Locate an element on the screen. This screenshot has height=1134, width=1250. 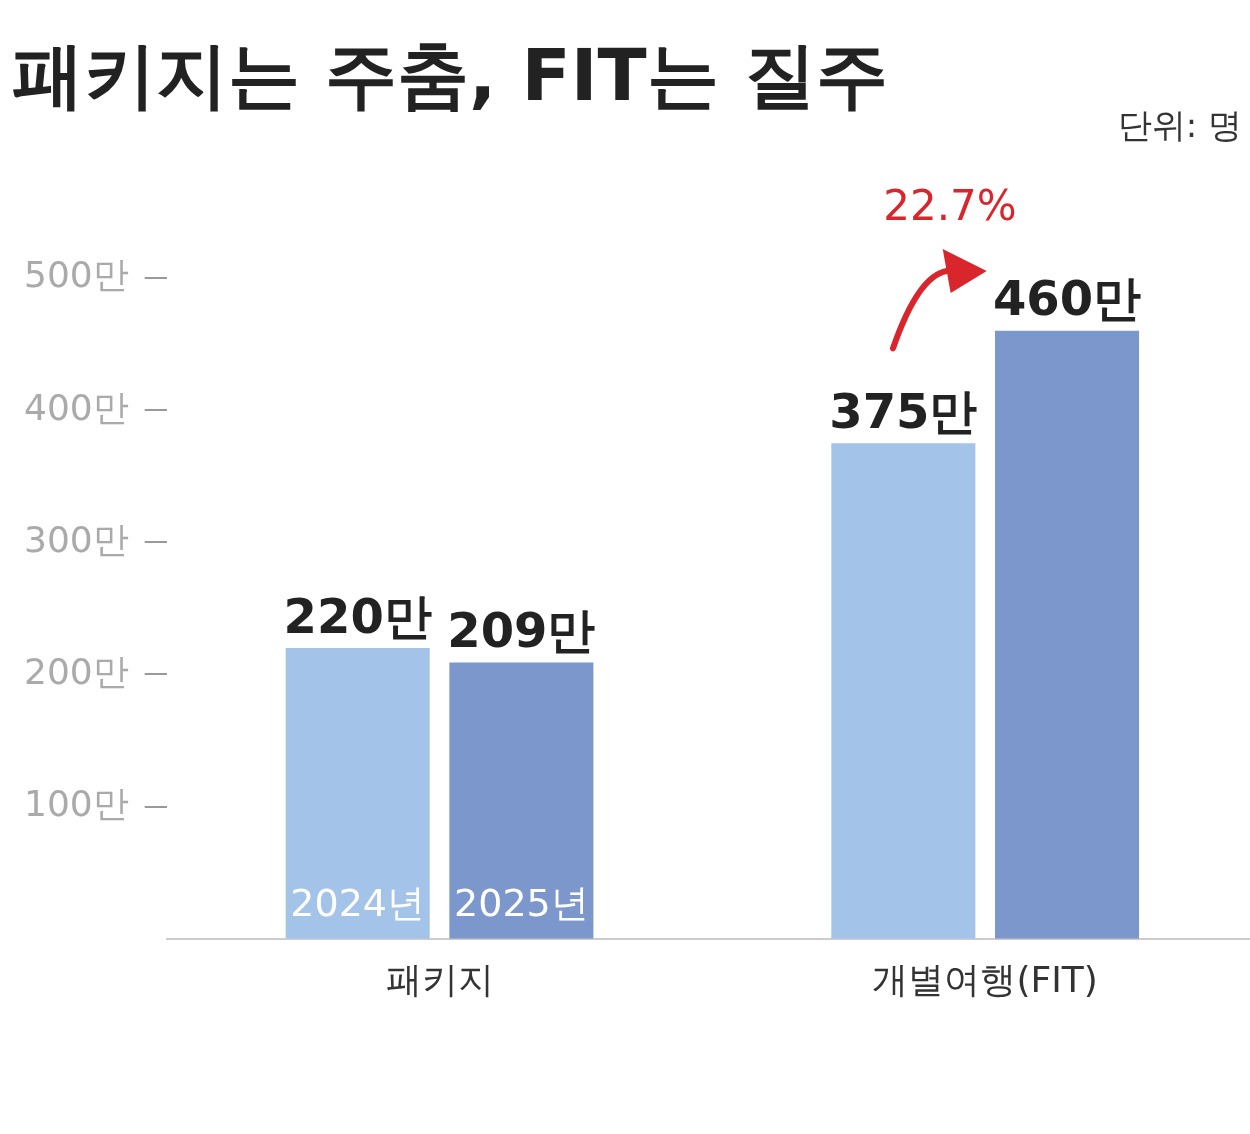
text: 22.7% is located at coordinates (950, 205).